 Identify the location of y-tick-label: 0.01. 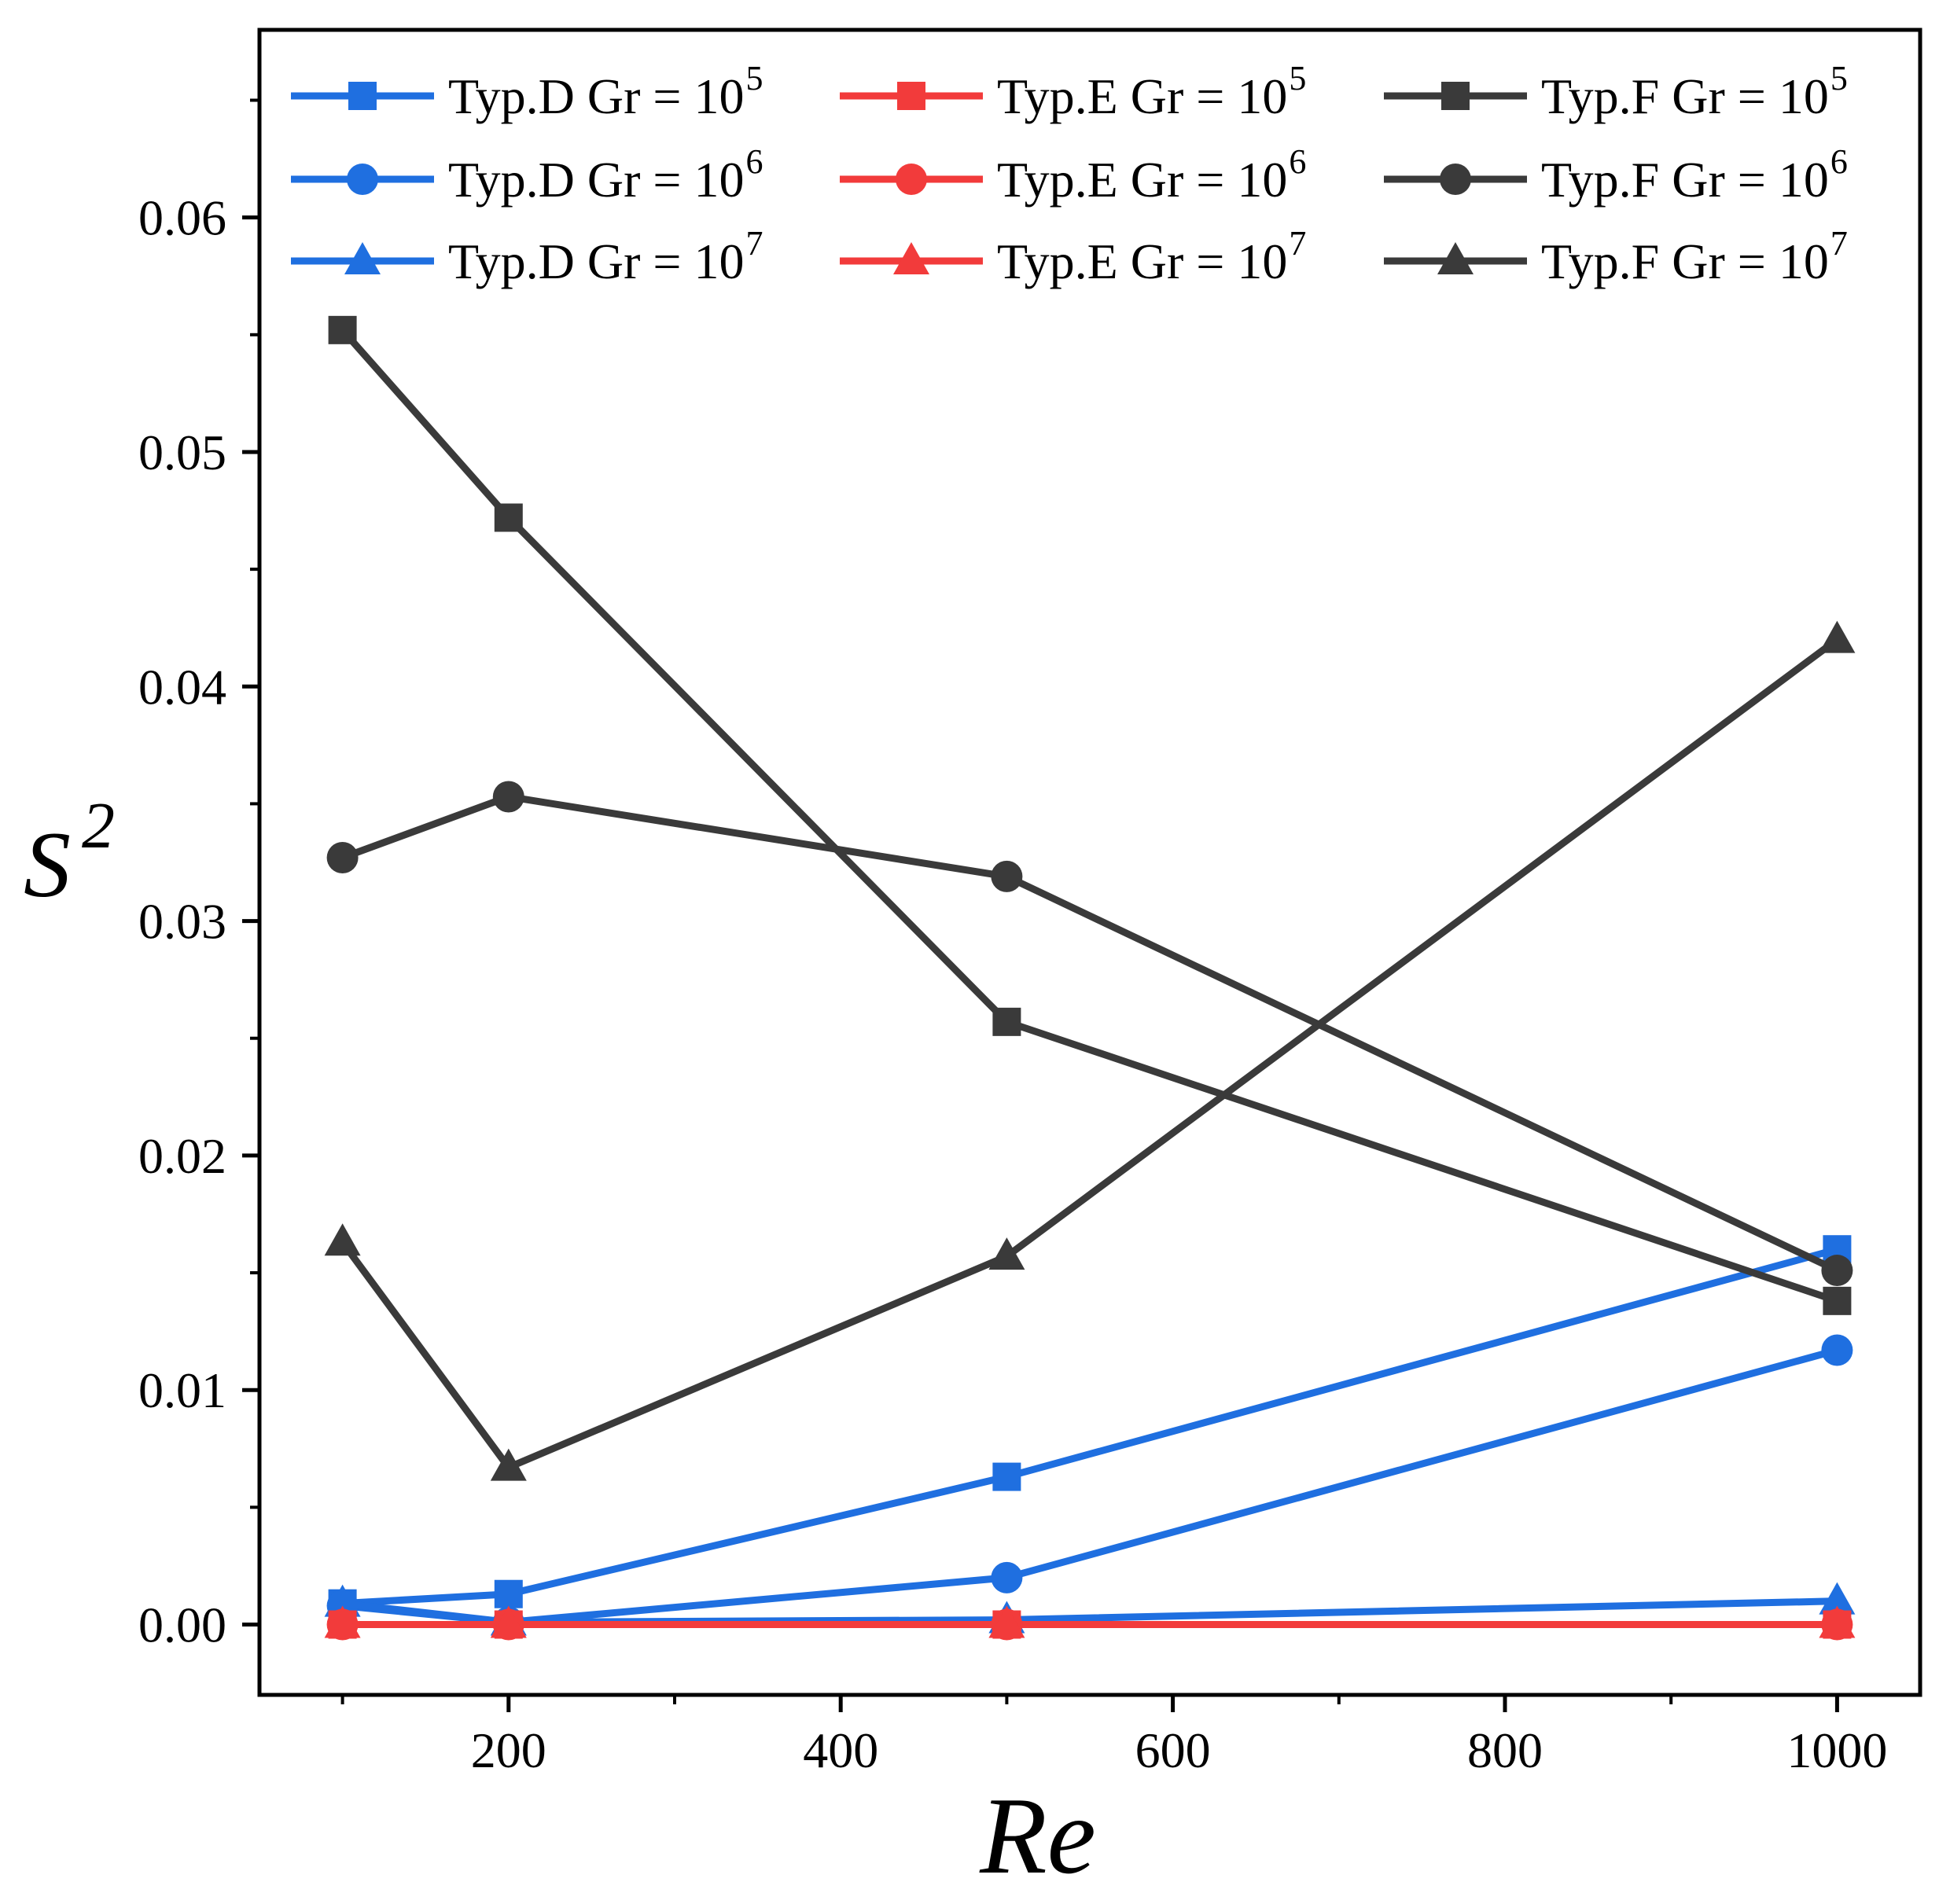
(182, 1390).